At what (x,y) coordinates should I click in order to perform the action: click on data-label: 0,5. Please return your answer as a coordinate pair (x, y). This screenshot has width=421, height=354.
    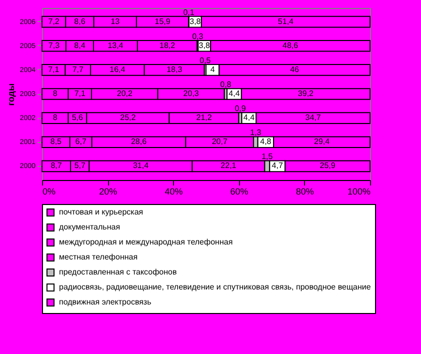
    Looking at the image, I should click on (206, 60).